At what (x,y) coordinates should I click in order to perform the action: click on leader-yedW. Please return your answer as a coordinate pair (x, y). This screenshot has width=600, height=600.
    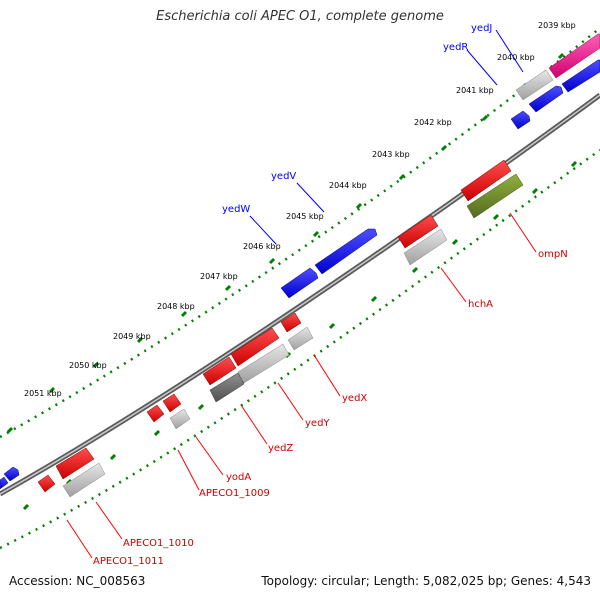
    Looking at the image, I should click on (263, 230).